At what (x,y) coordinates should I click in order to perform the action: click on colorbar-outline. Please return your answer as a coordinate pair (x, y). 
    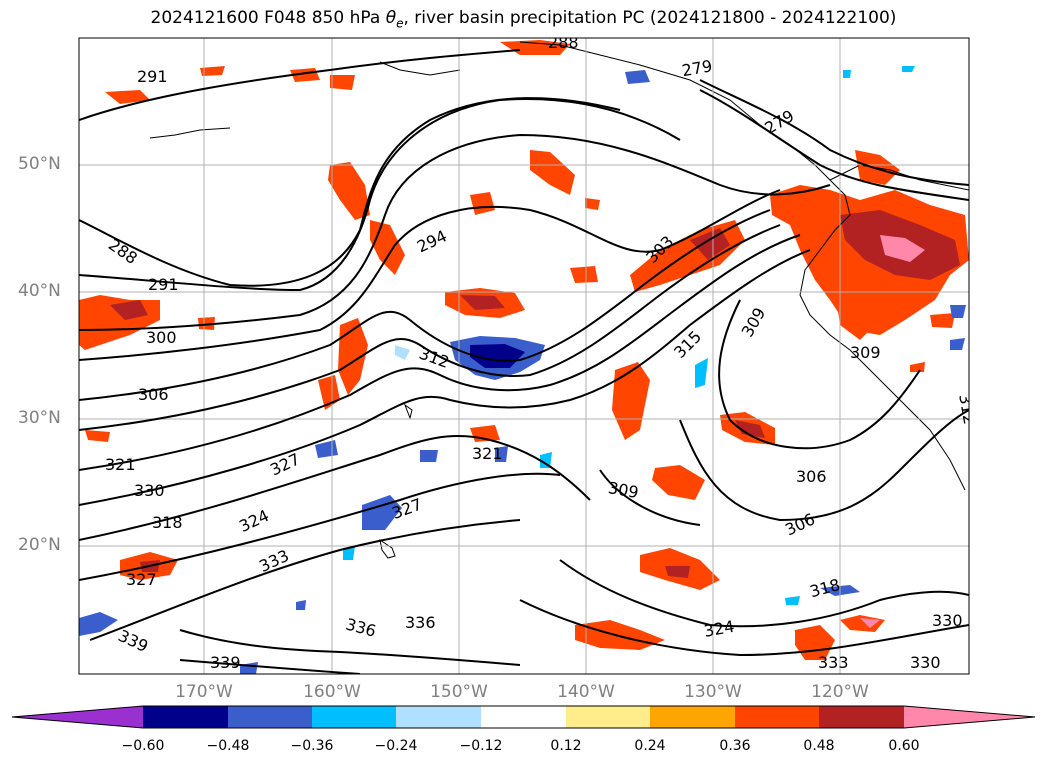
    Looking at the image, I should click on (523, 717).